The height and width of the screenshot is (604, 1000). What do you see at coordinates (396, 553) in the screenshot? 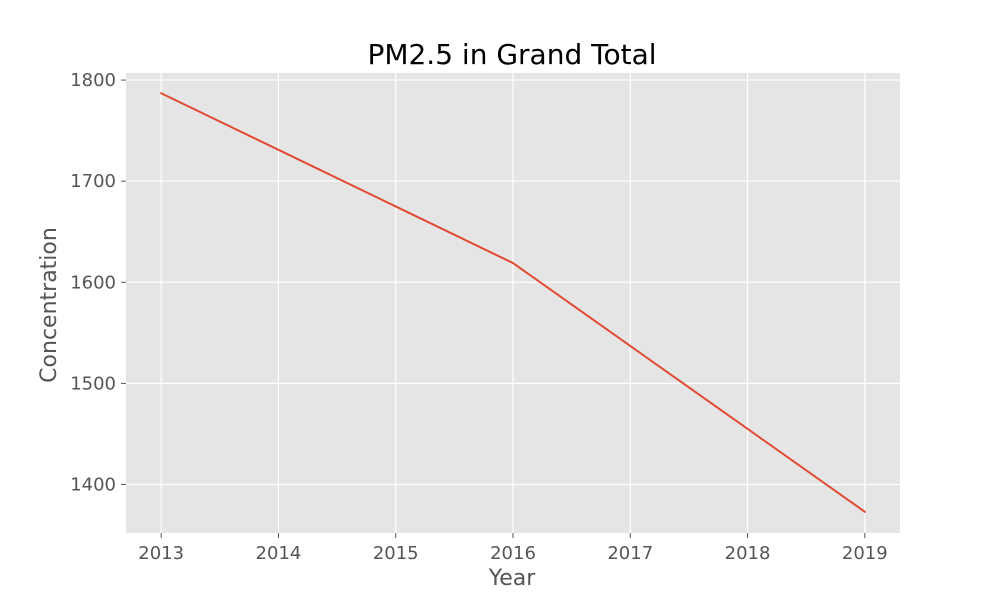
I see `x-tick-label: 2015` at bounding box center [396, 553].